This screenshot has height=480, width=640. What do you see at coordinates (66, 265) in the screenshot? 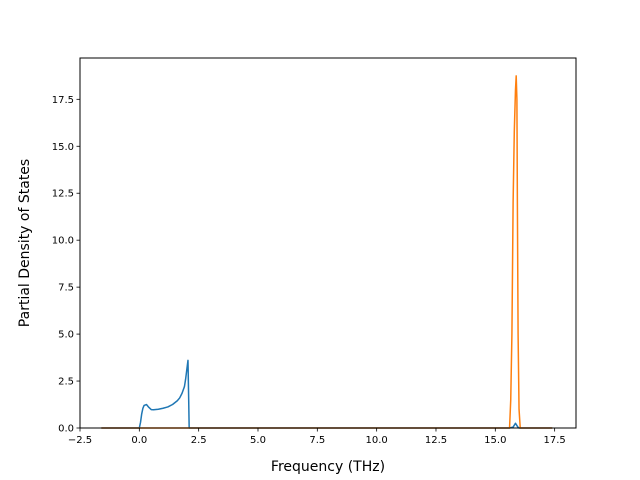
I see `y-axis-ticks: 0.0 2.5 5.0 7.5 10.0 12.5 15.0 17.5` at bounding box center [66, 265].